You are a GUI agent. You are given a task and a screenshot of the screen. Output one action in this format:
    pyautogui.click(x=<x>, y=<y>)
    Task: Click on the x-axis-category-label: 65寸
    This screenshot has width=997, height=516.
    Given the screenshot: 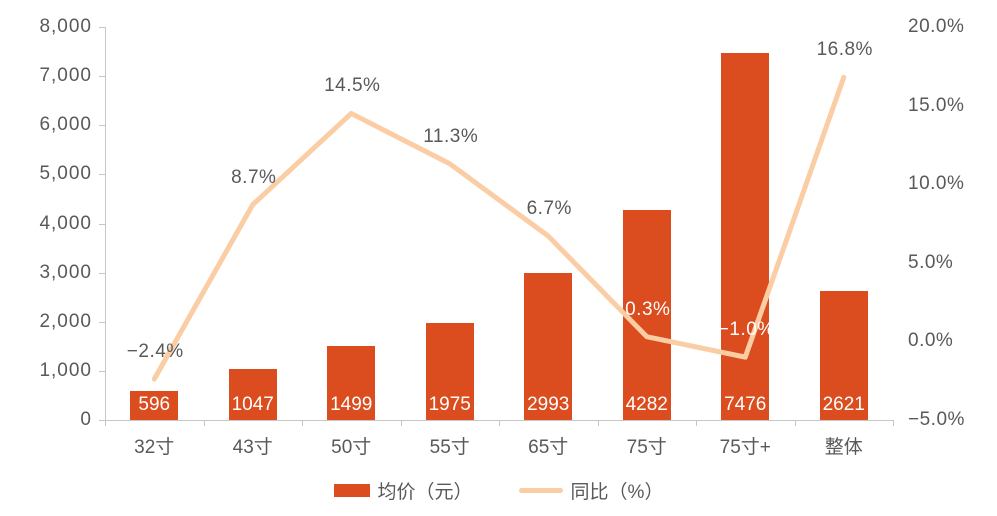 What is the action you would take?
    pyautogui.click(x=548, y=447)
    